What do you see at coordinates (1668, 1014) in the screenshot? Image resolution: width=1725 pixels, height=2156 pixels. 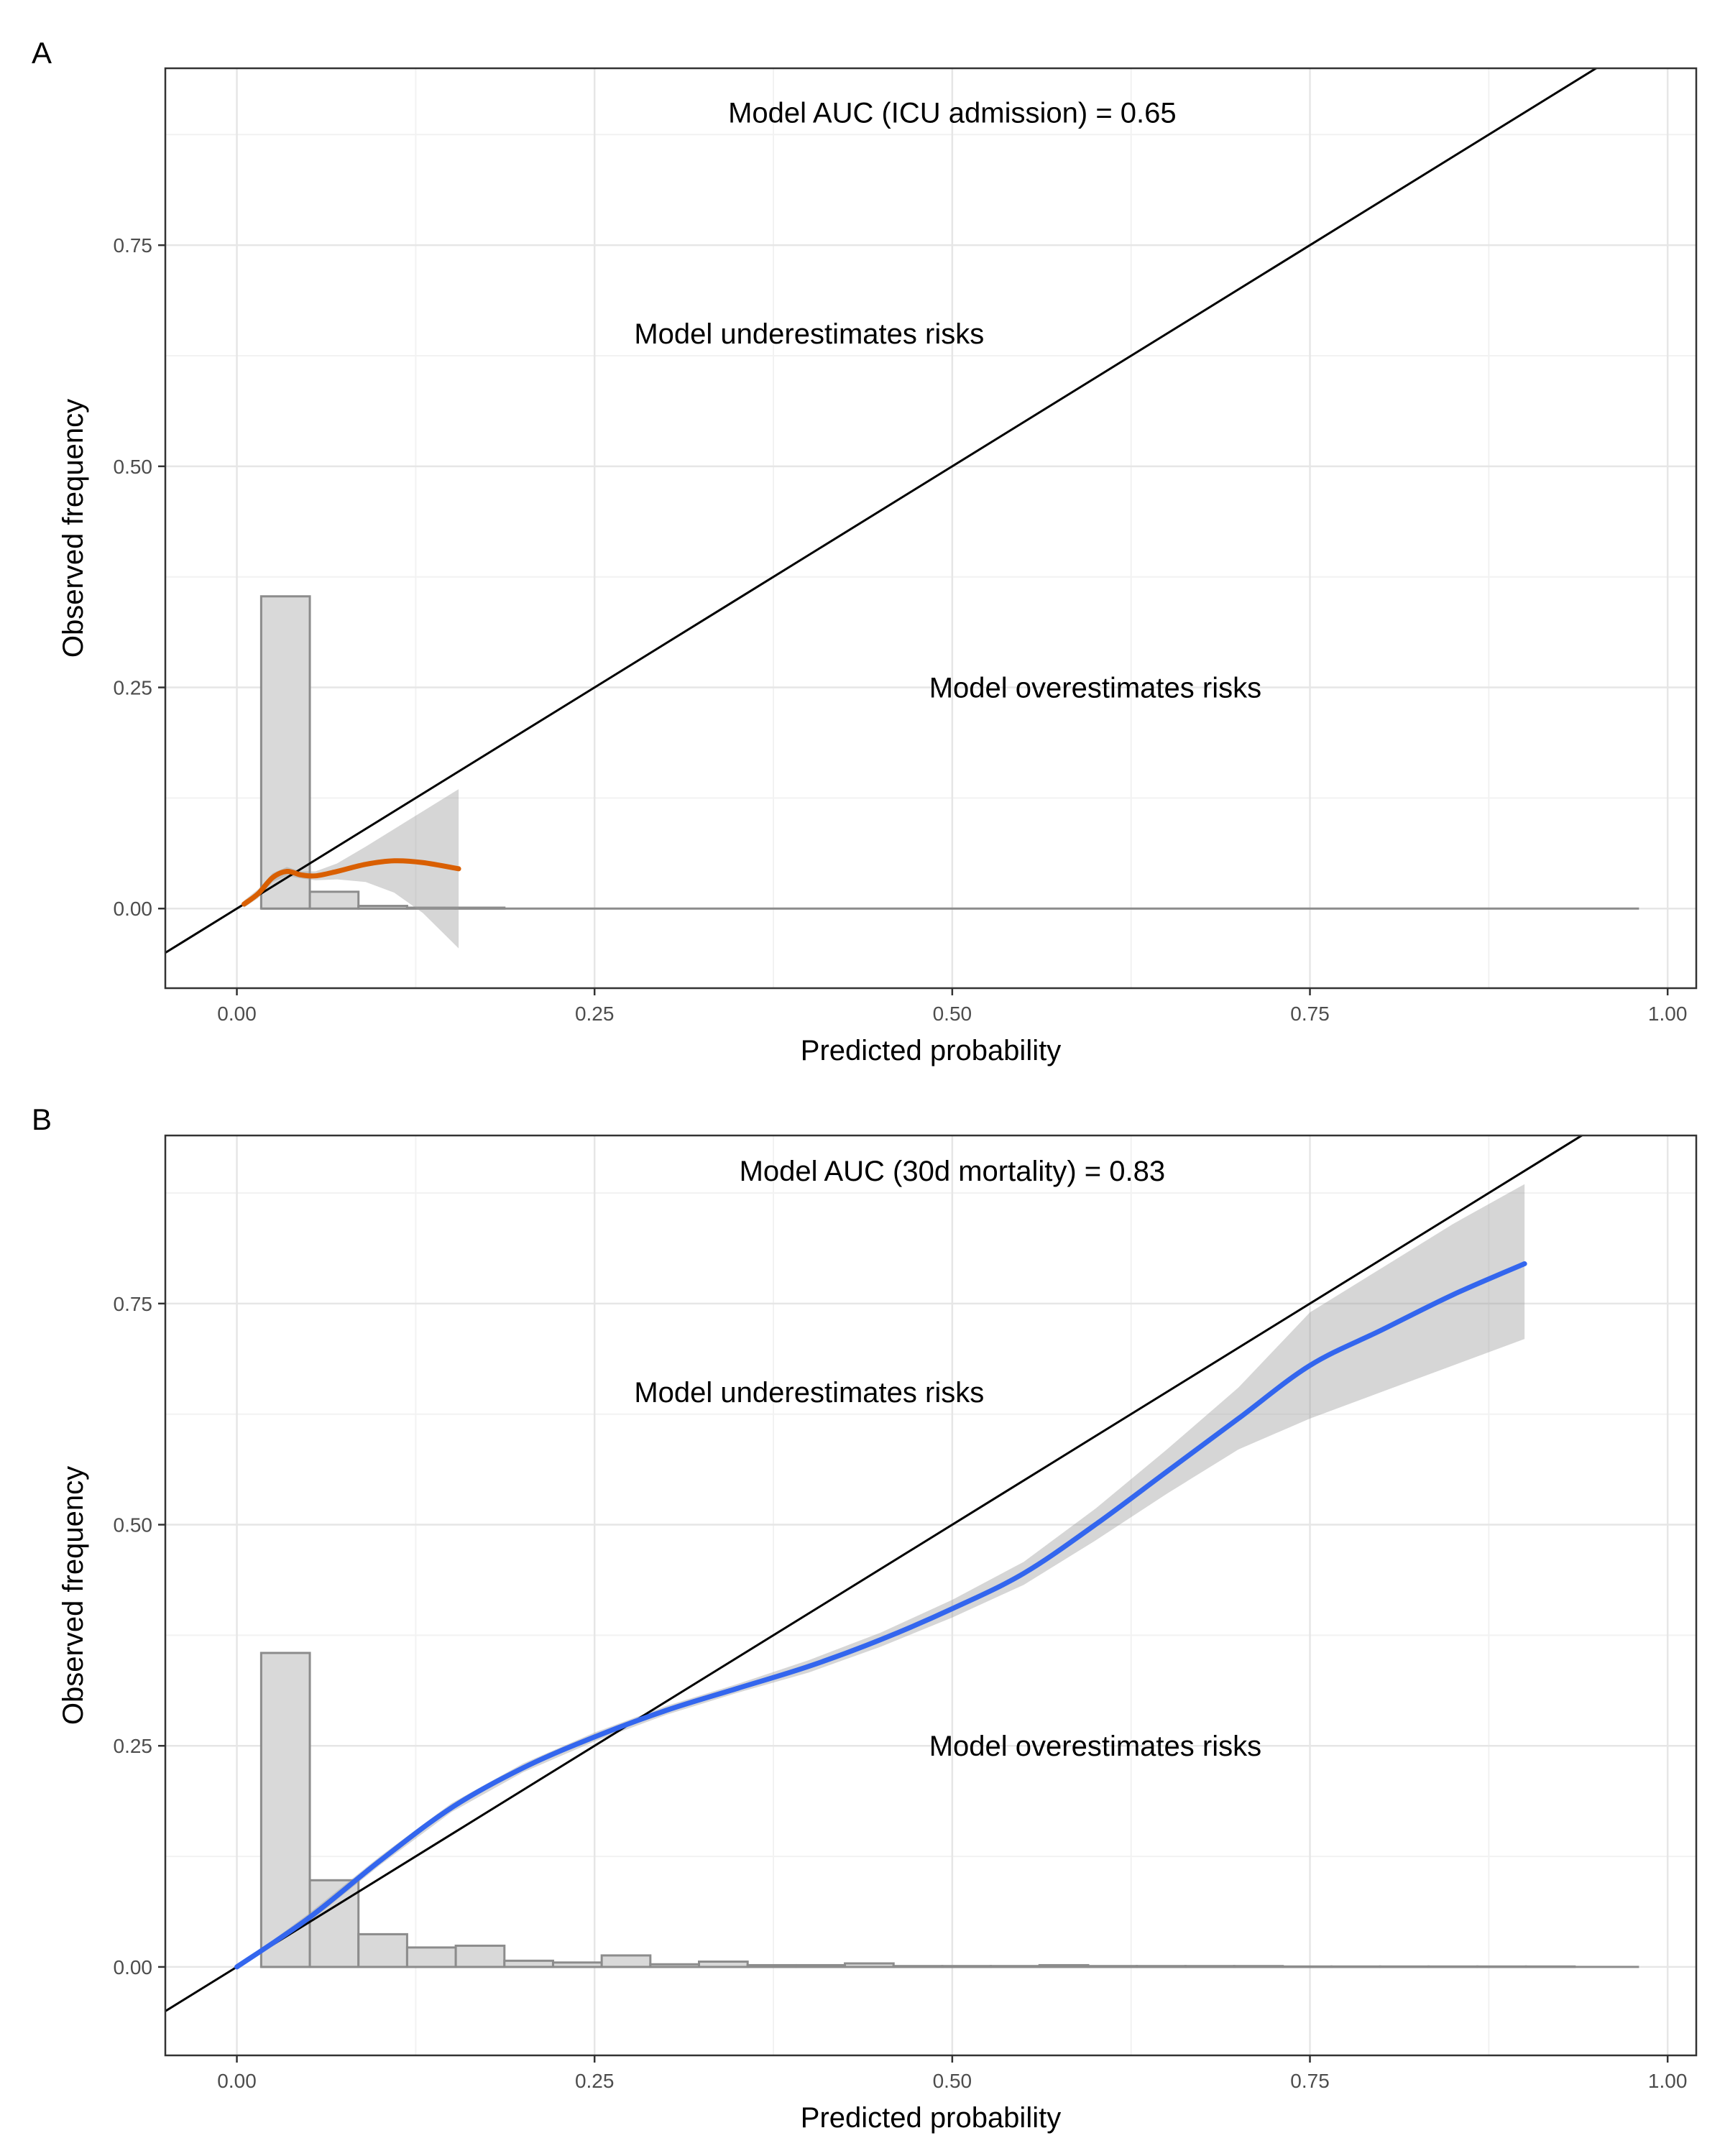 I see `chart-0-x-tick-label-4: 1.00` at bounding box center [1668, 1014].